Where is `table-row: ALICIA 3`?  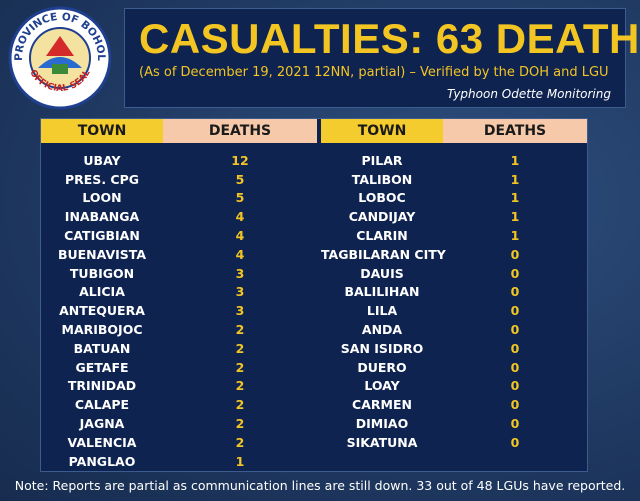 table-row: ALICIA 3 is located at coordinates (179, 292).